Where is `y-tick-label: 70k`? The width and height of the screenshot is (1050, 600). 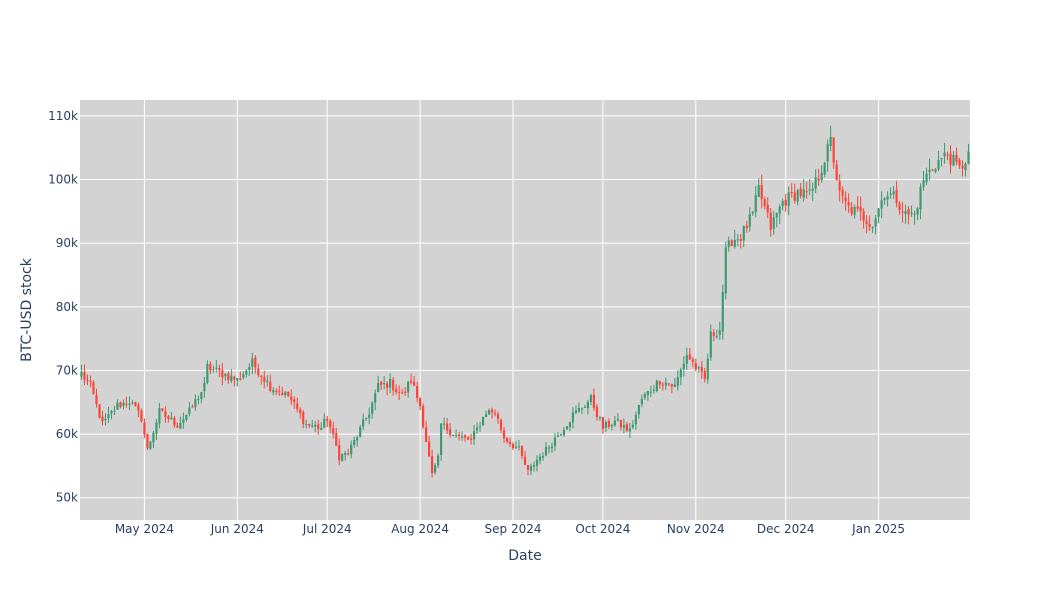 y-tick-label: 70k is located at coordinates (67, 370).